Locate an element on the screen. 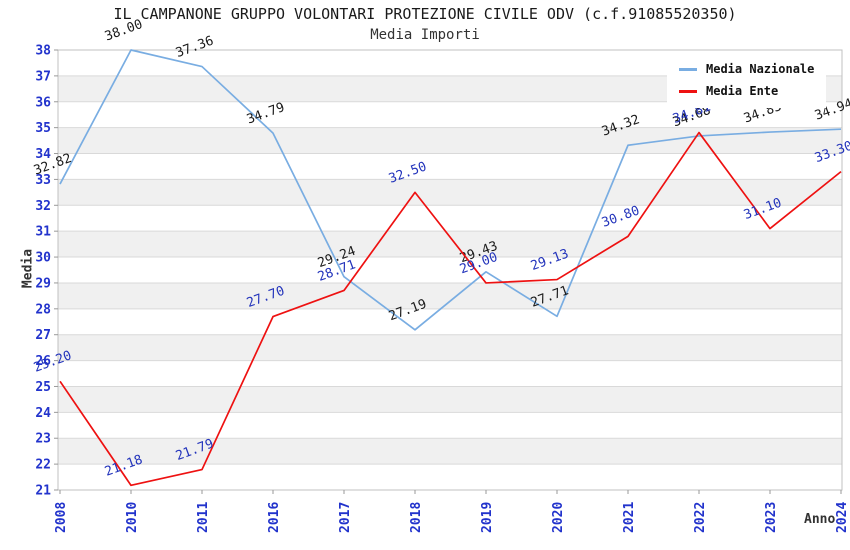  y-axis: 21 22 23 24 25 26 27 28 29 30 31 32 33 34 35 36 37 38 is located at coordinates (46, 271).